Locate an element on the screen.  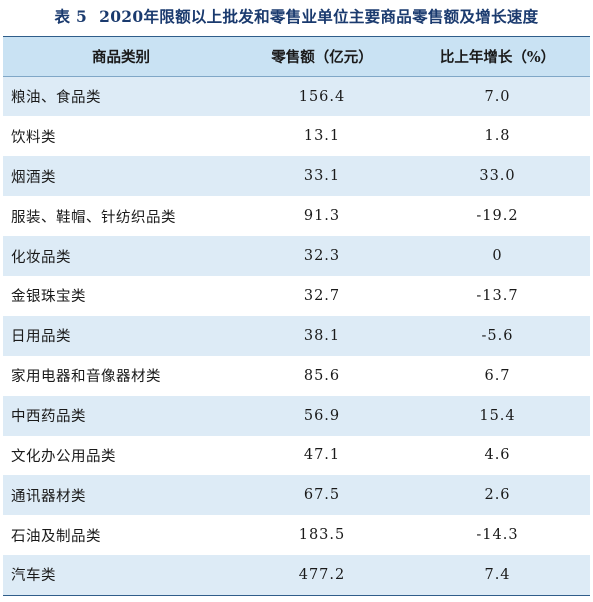
row-retail-sales: 156.4 is located at coordinates (322, 96).